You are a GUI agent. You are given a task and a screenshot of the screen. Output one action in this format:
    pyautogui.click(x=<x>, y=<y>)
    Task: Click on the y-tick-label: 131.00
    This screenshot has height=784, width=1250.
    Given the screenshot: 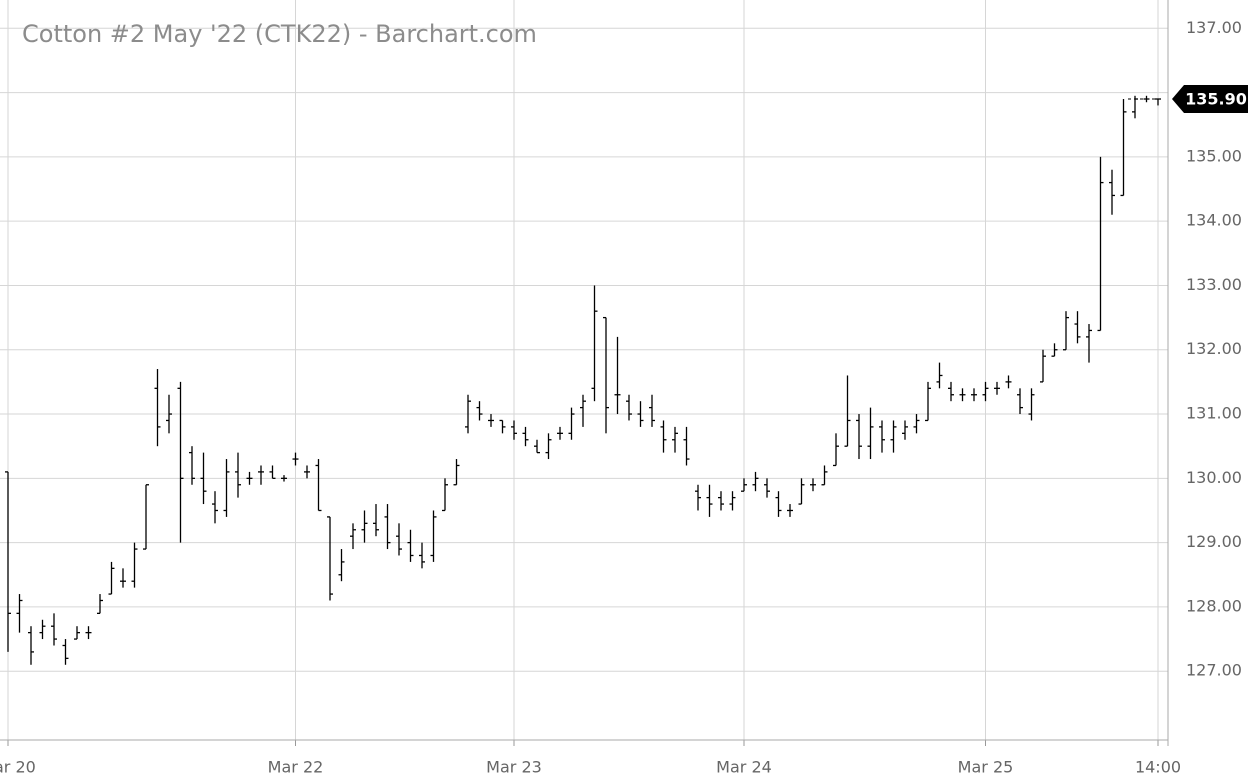 What is the action you would take?
    pyautogui.click(x=1214, y=413)
    